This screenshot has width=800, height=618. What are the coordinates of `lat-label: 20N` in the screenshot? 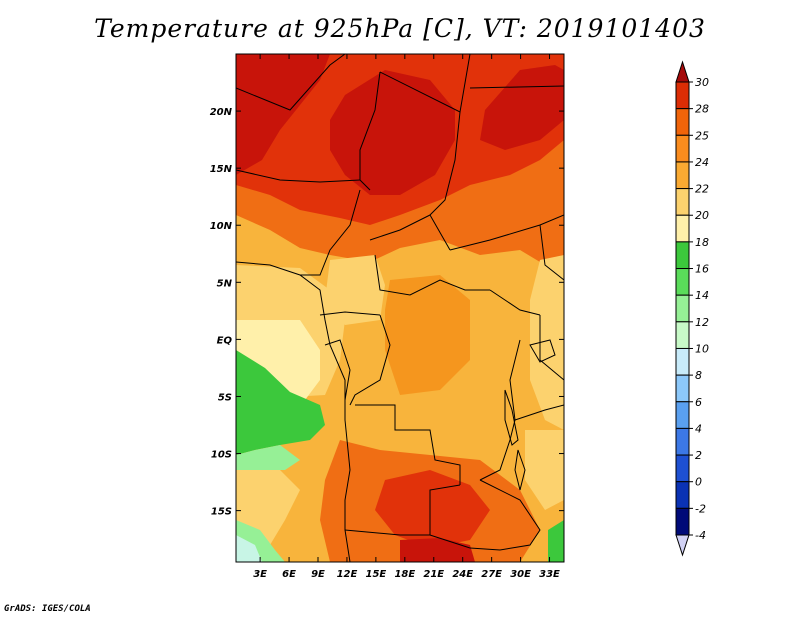 It's located at (221, 112).